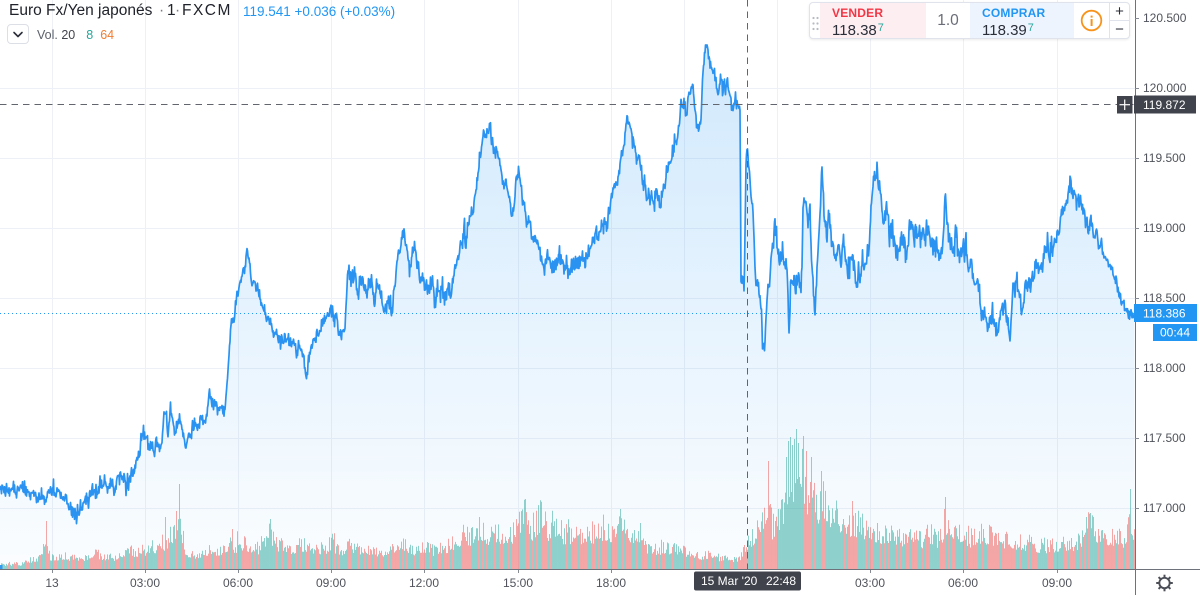 The height and width of the screenshot is (595, 1200). Describe the element at coordinates (1164, 314) in the screenshot. I see `svg-text: 118.386` at that location.